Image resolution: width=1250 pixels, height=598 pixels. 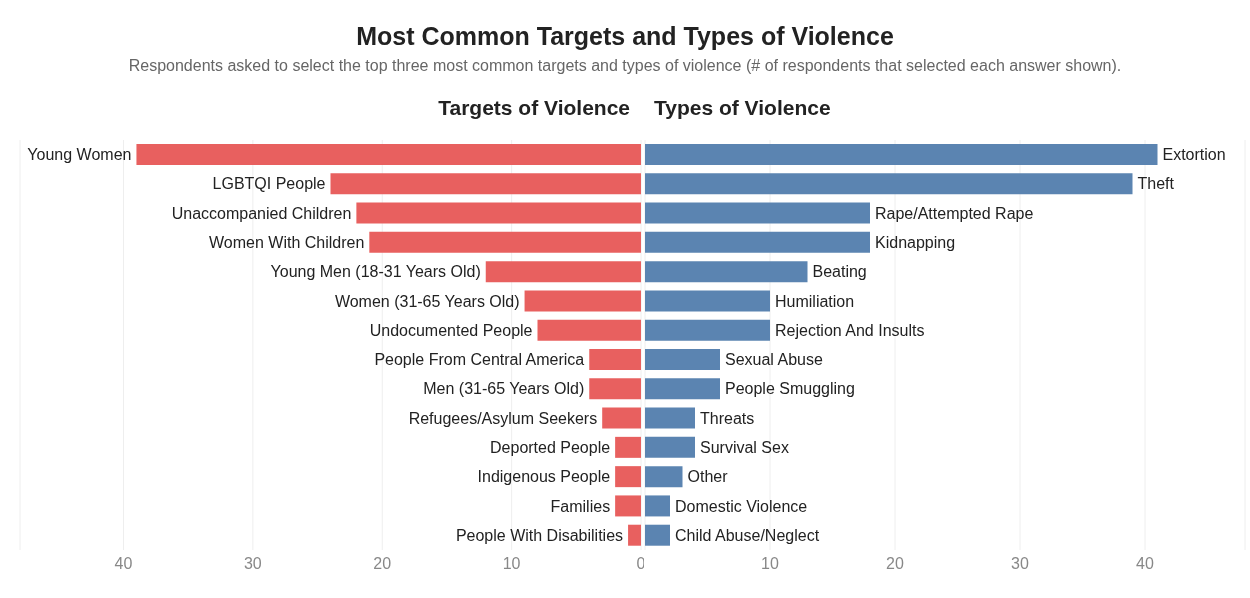 I want to click on y-tick-label: Humiliation, so click(x=815, y=301).